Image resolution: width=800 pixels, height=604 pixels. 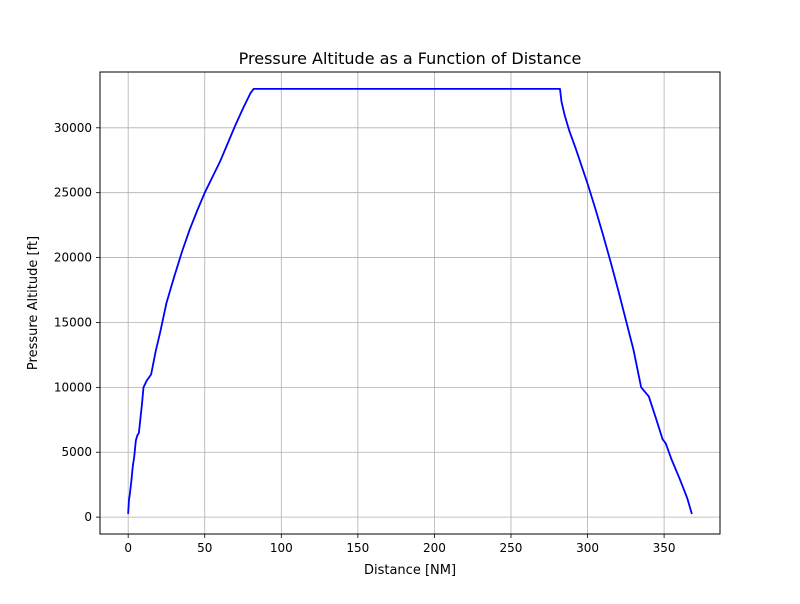 What do you see at coordinates (587, 548) in the screenshot?
I see `x-tick-label: 300` at bounding box center [587, 548].